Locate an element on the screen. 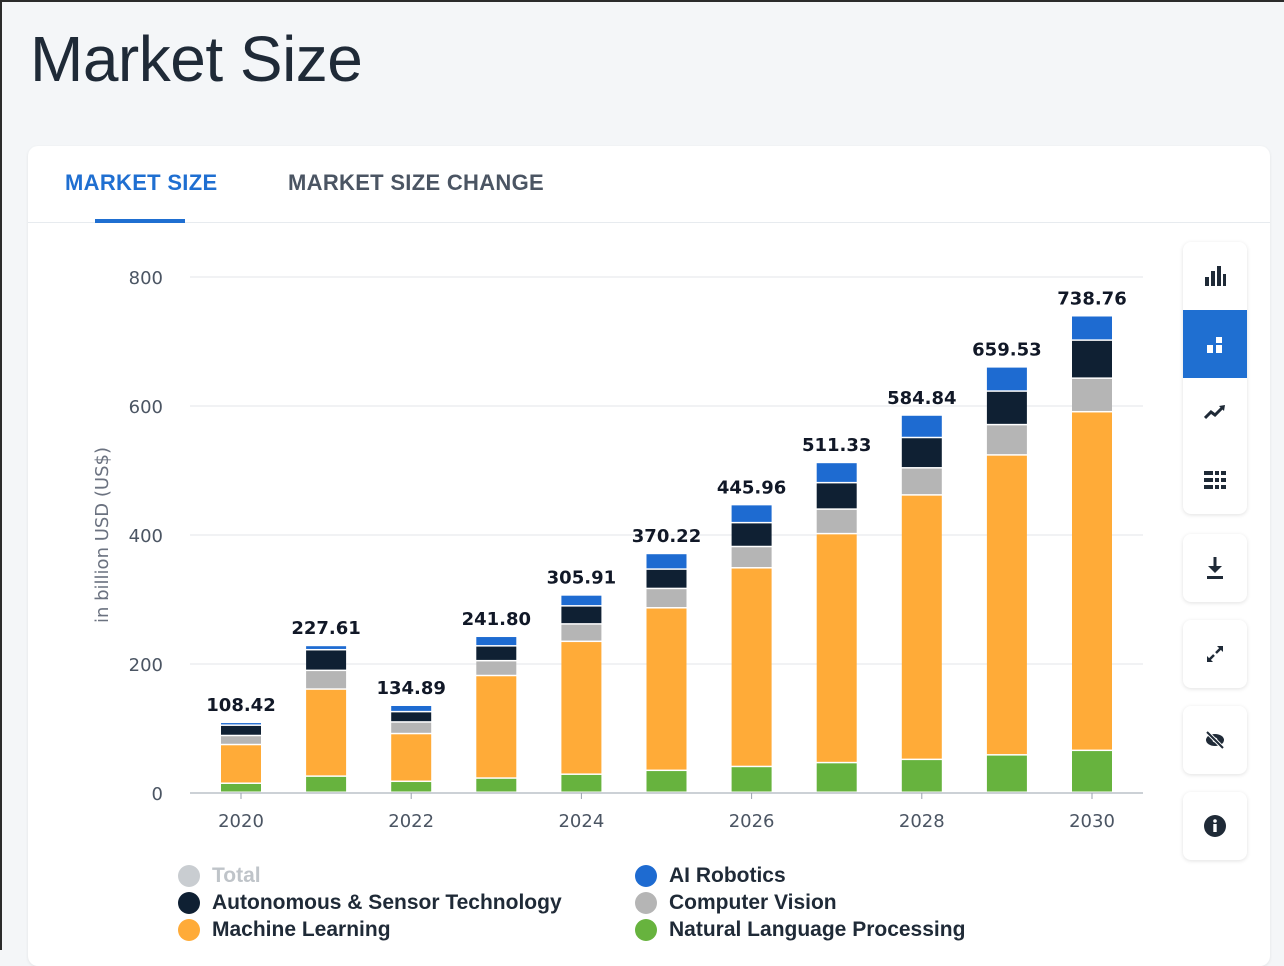  stacked-bar-chart-button is located at coordinates (1215, 344).